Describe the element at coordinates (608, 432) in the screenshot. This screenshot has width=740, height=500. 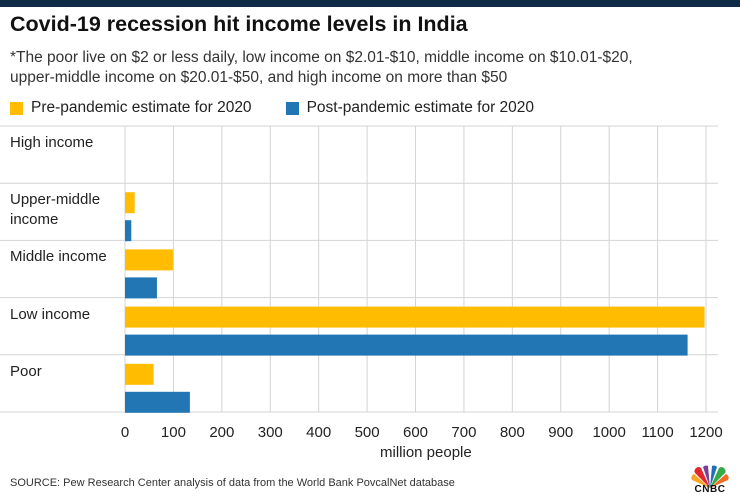
I see `x-tick-label-1000: 1000` at that location.